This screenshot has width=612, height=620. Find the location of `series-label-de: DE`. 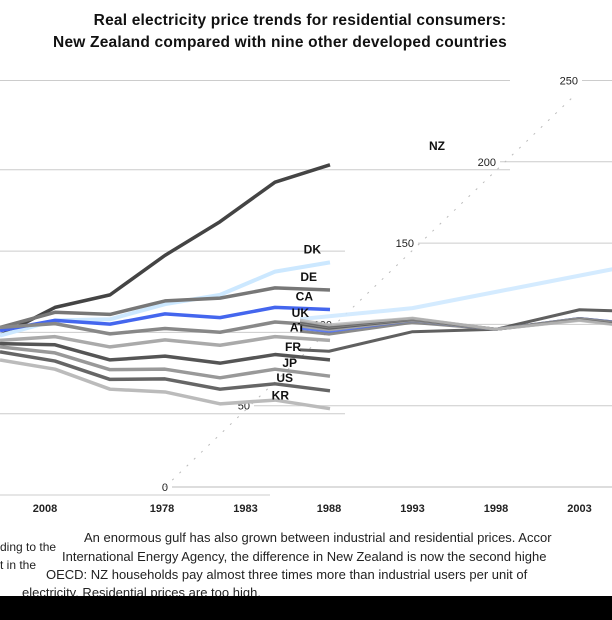

series-label-de: DE is located at coordinates (308, 277).